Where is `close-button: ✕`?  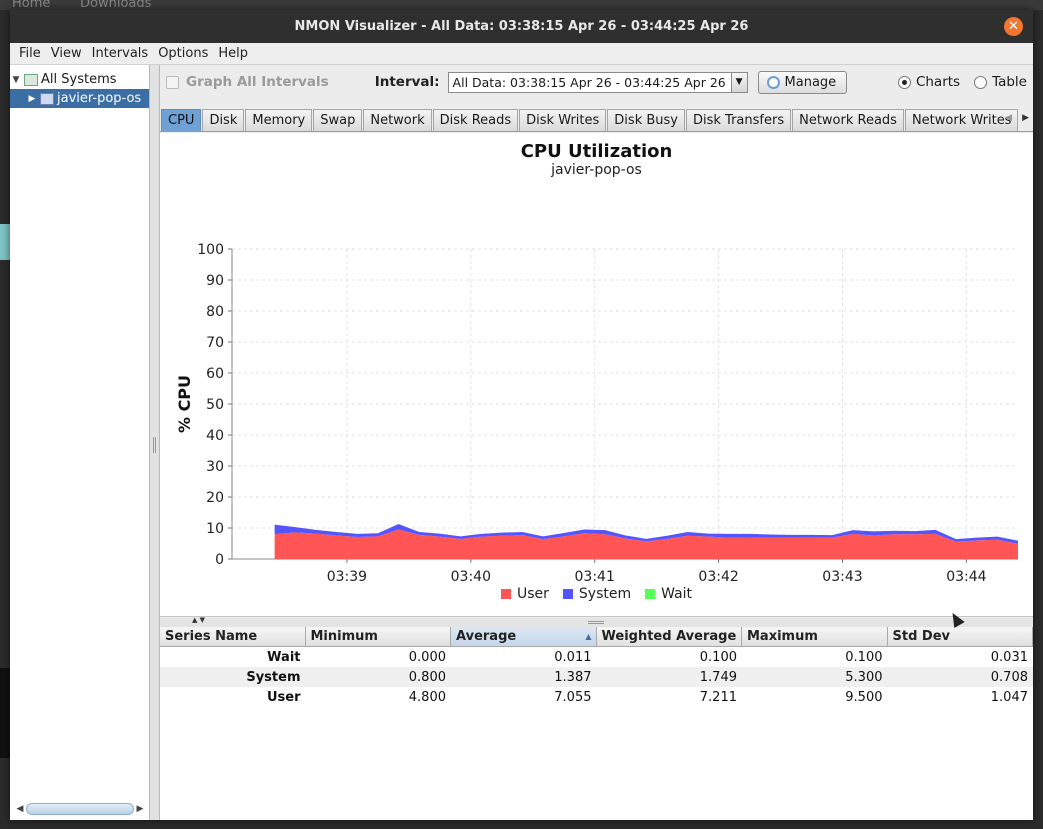
close-button: ✕ is located at coordinates (1013, 26).